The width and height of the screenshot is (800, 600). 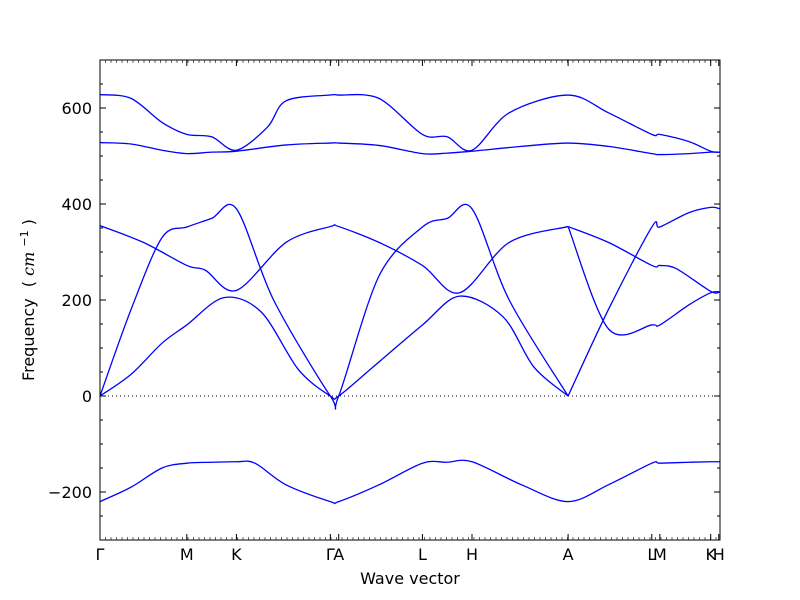 I want to click on y-axis-label-unit-open: (, so click(x=28, y=284).